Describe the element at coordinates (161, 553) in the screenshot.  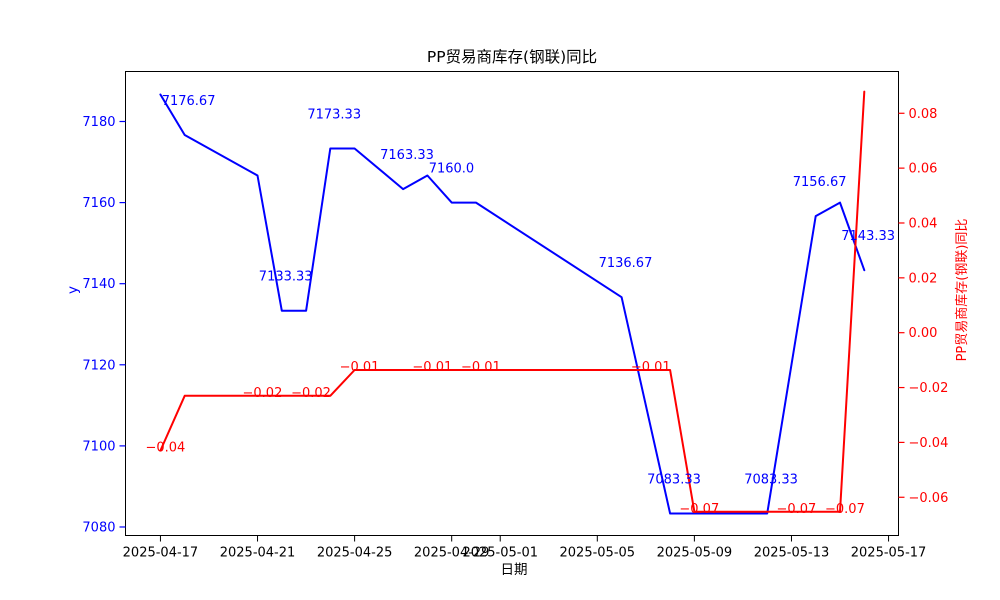
I see `x-axis-tick-label: 2025-04-17` at that location.